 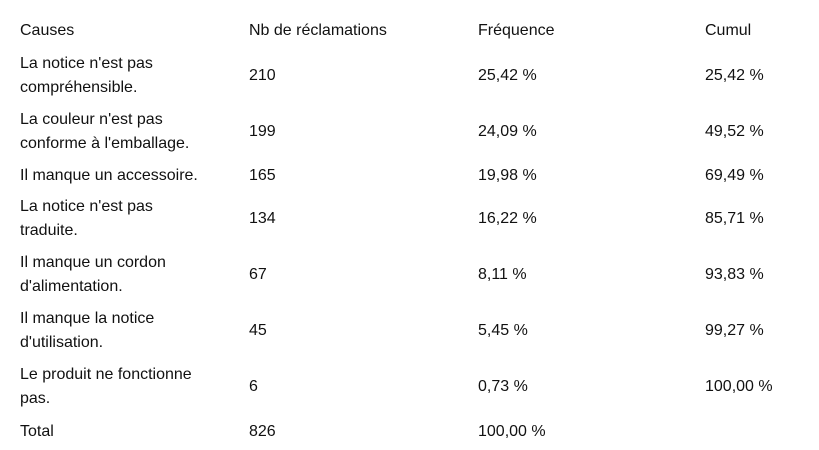 I want to click on total-cumulative-empty, so click(x=757, y=432).